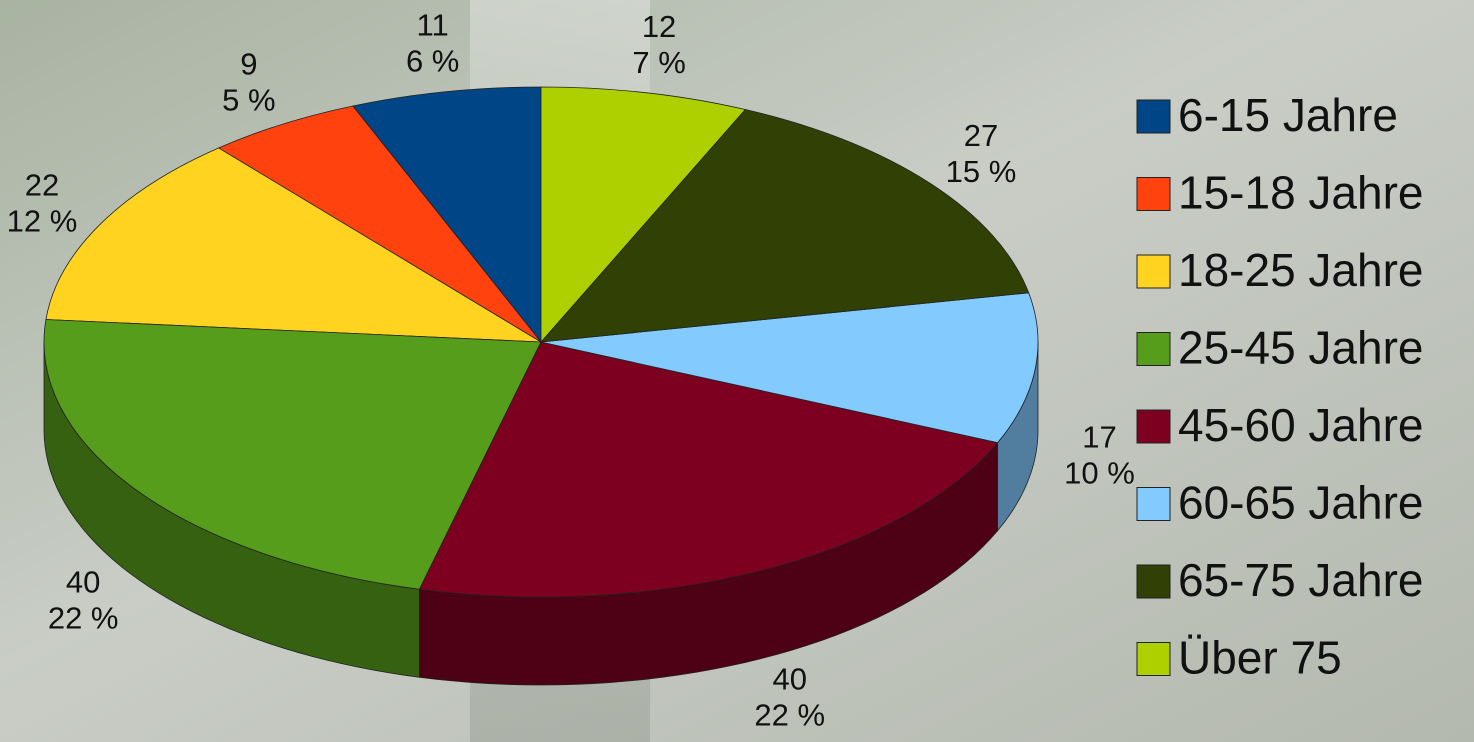 This screenshot has height=742, width=1474. Describe the element at coordinates (1301, 348) in the screenshot. I see `legend-label: 25-45 Jahre` at that location.